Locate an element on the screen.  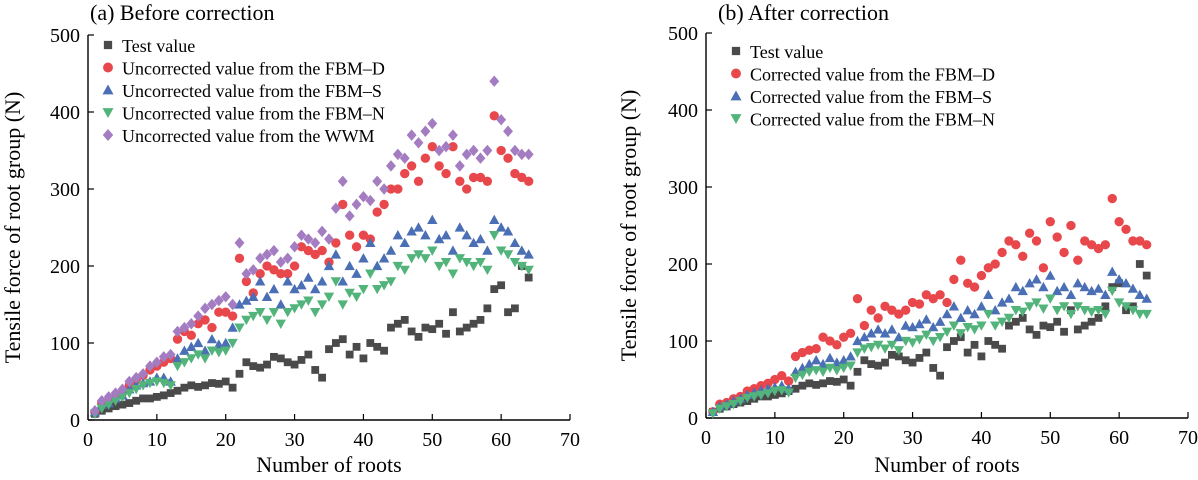
series-3-points is located at coordinates (311, 325).